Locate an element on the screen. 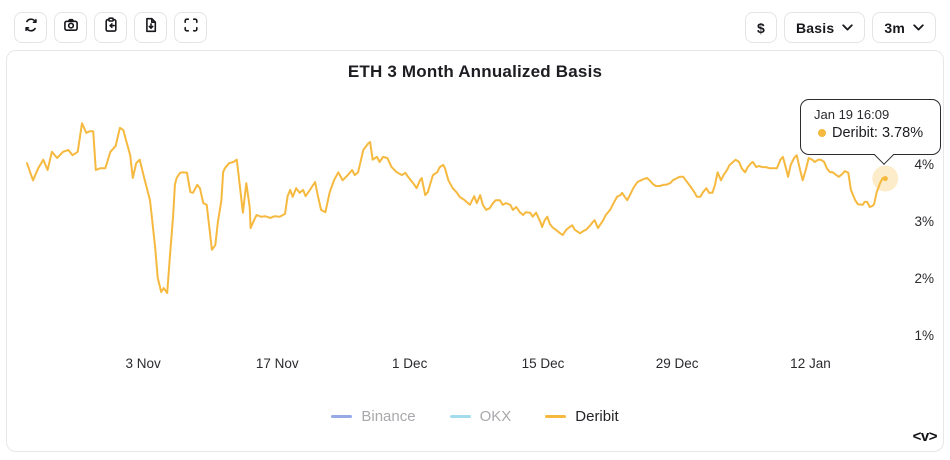 This screenshot has width=950, height=460. chart-tooltip: Jan 19 16:09 Deribit 3.78% is located at coordinates (870, 127).